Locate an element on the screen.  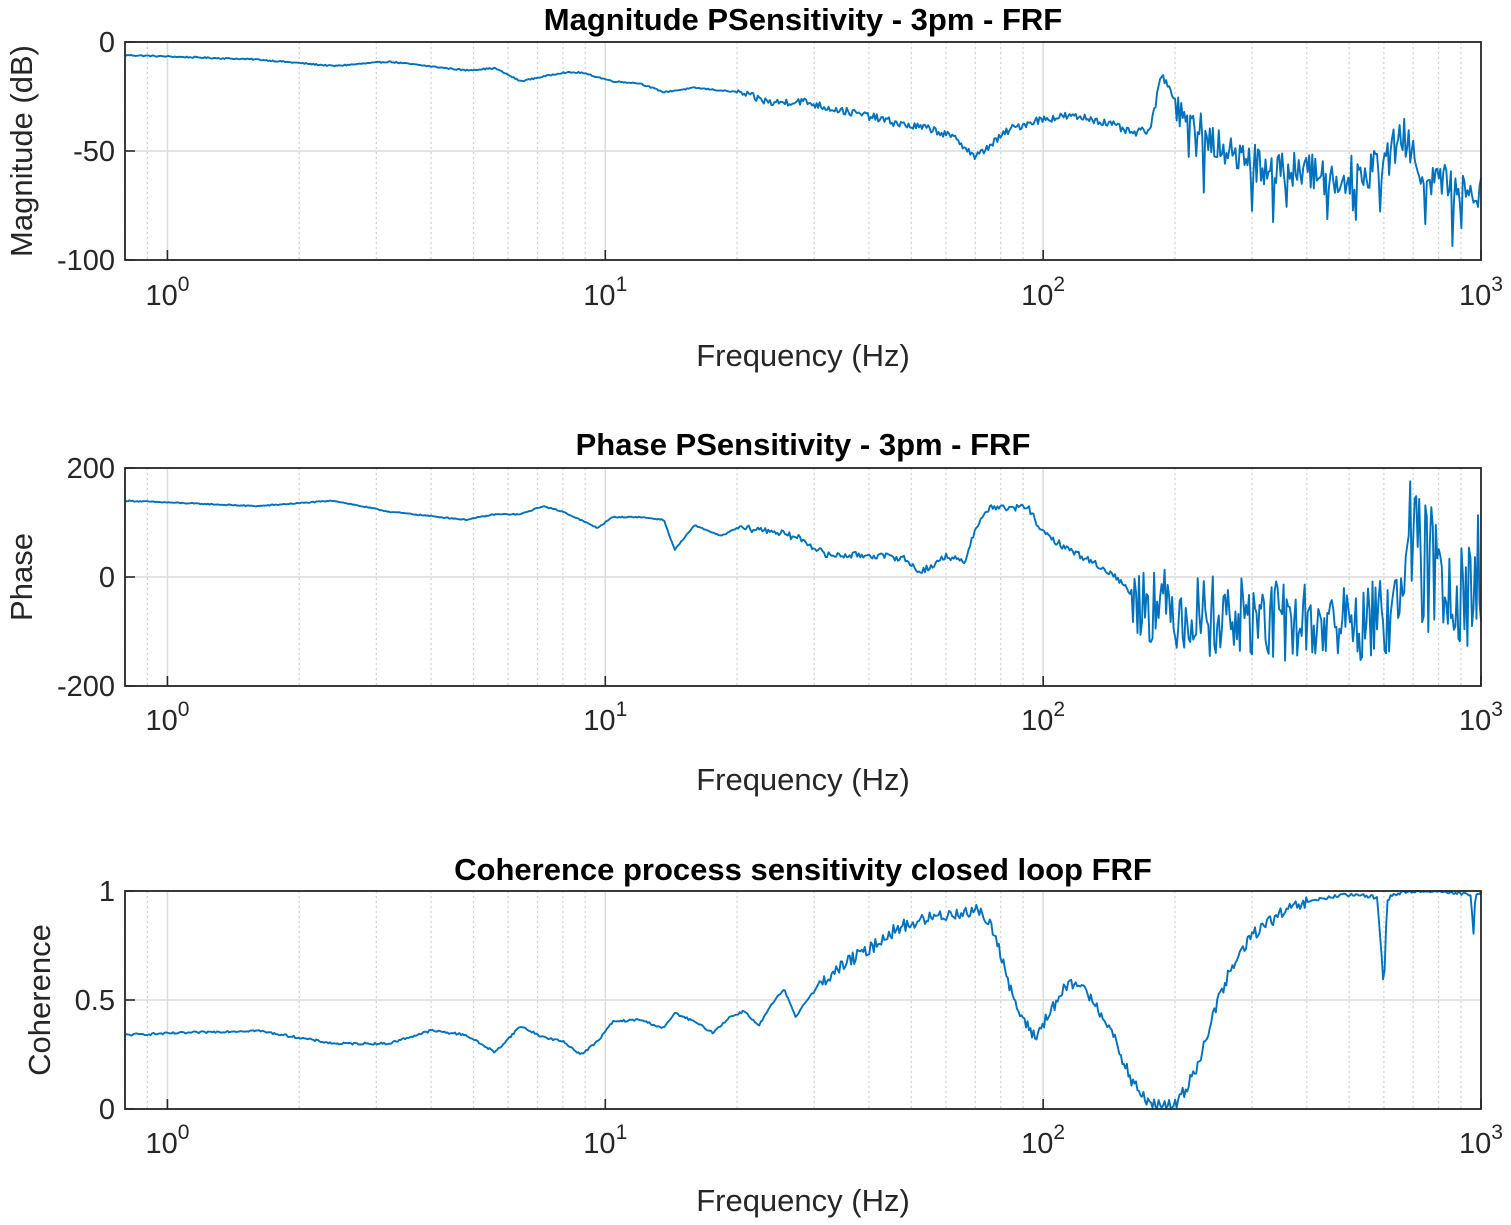
y-tick-label: -200 is located at coordinates (86, 687).